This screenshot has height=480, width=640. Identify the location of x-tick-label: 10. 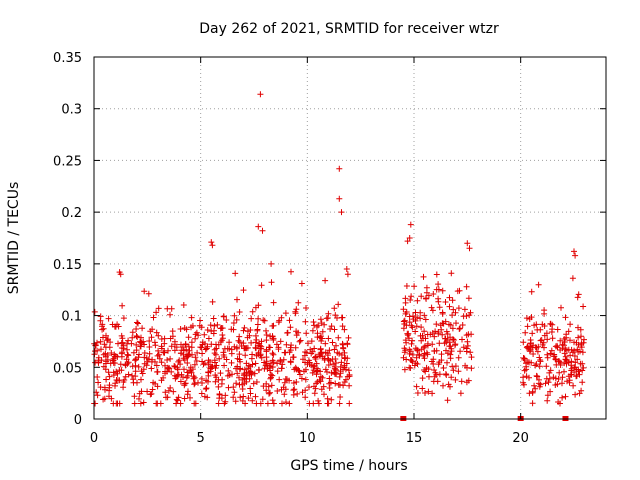
(307, 438).